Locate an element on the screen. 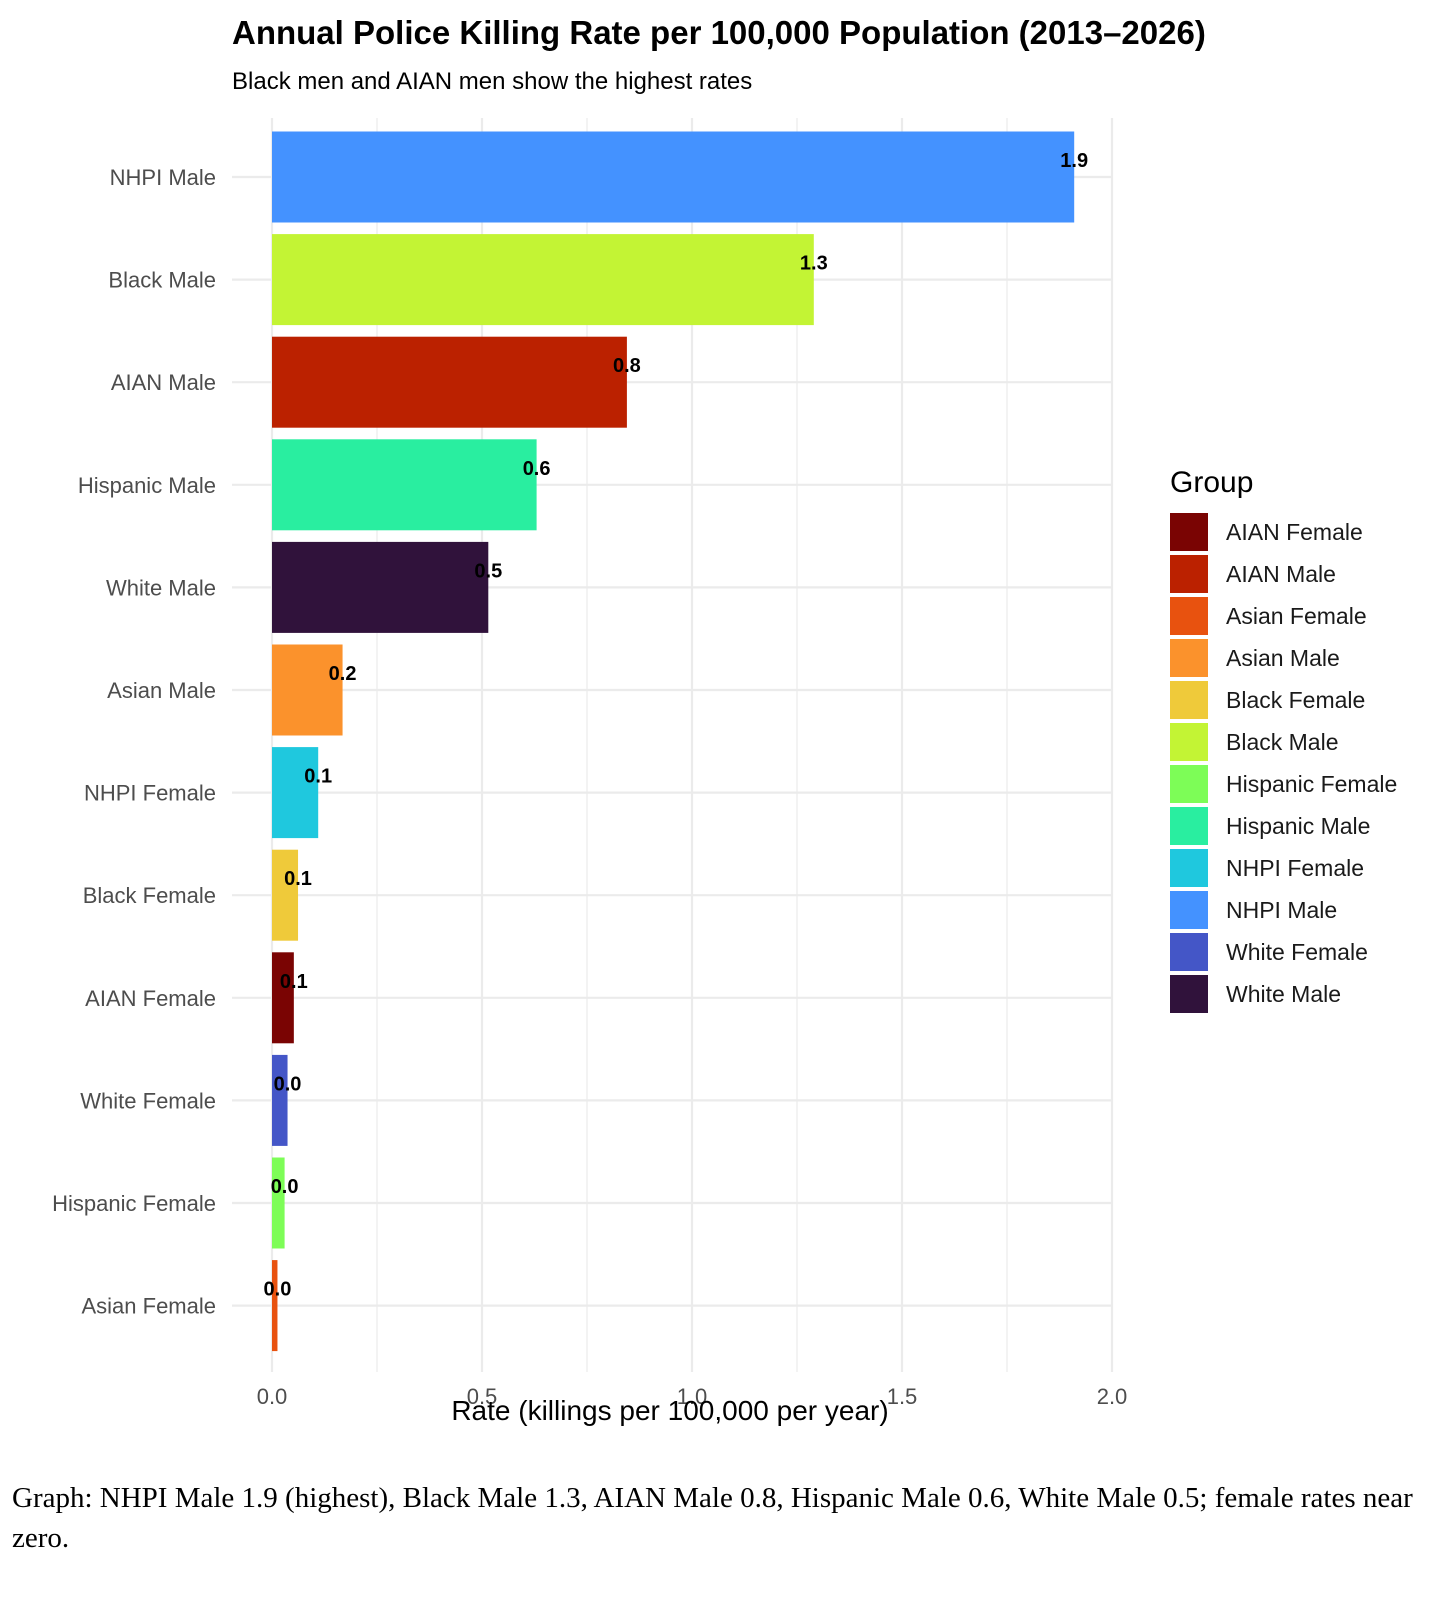 The image size is (1456, 1611). x-axis-title: Rate (killings per 100,000 per year) is located at coordinates (669, 1410).